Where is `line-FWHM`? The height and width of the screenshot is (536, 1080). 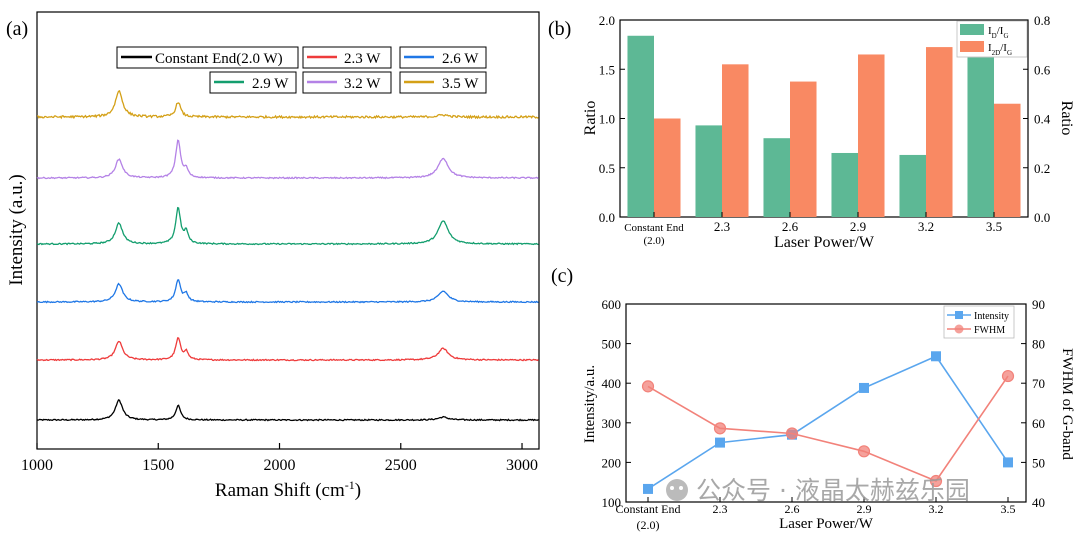 line-FWHM is located at coordinates (828, 428).